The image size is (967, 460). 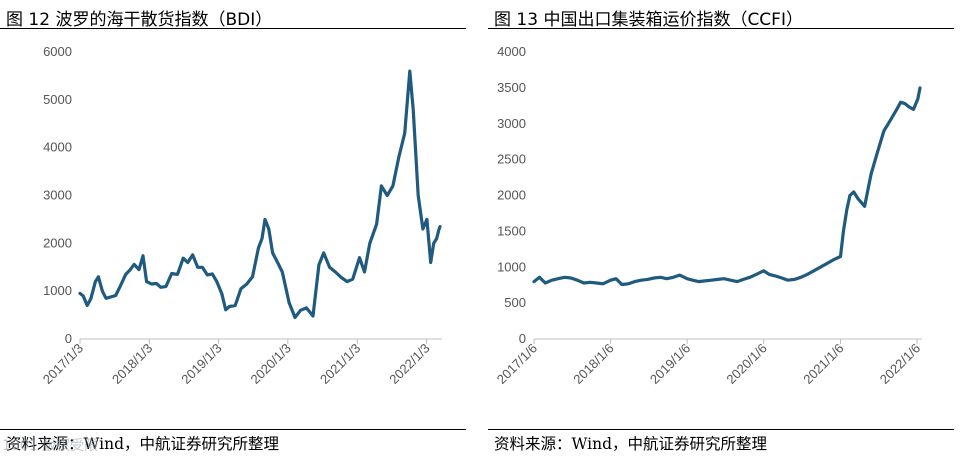 I want to click on x-tick: 2017/1/3, so click(x=63, y=364).